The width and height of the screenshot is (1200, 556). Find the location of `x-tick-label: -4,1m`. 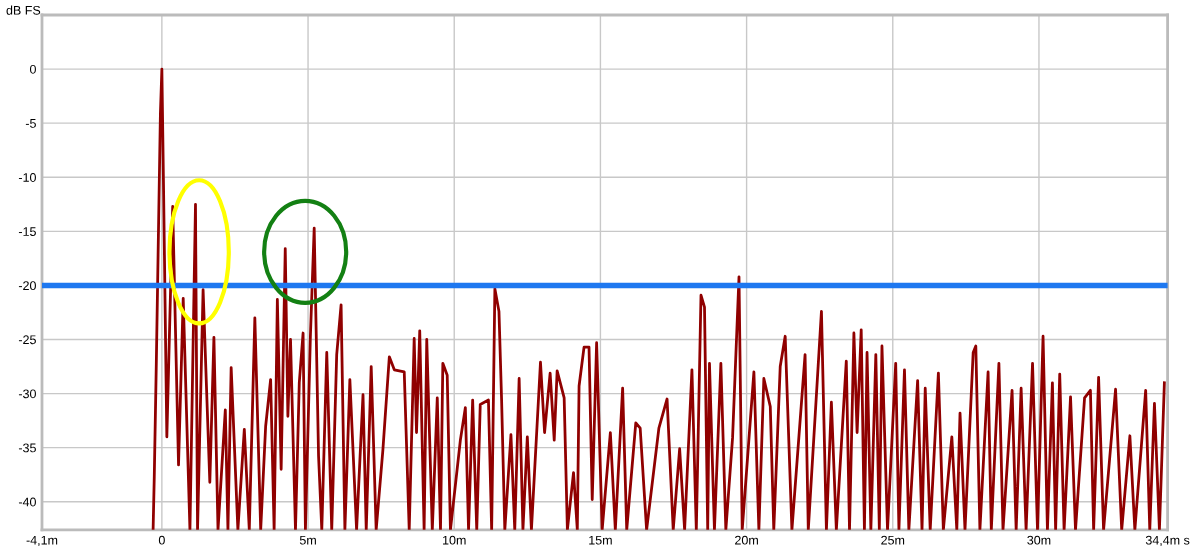

x-tick-label: -4,1m is located at coordinates (42, 541).